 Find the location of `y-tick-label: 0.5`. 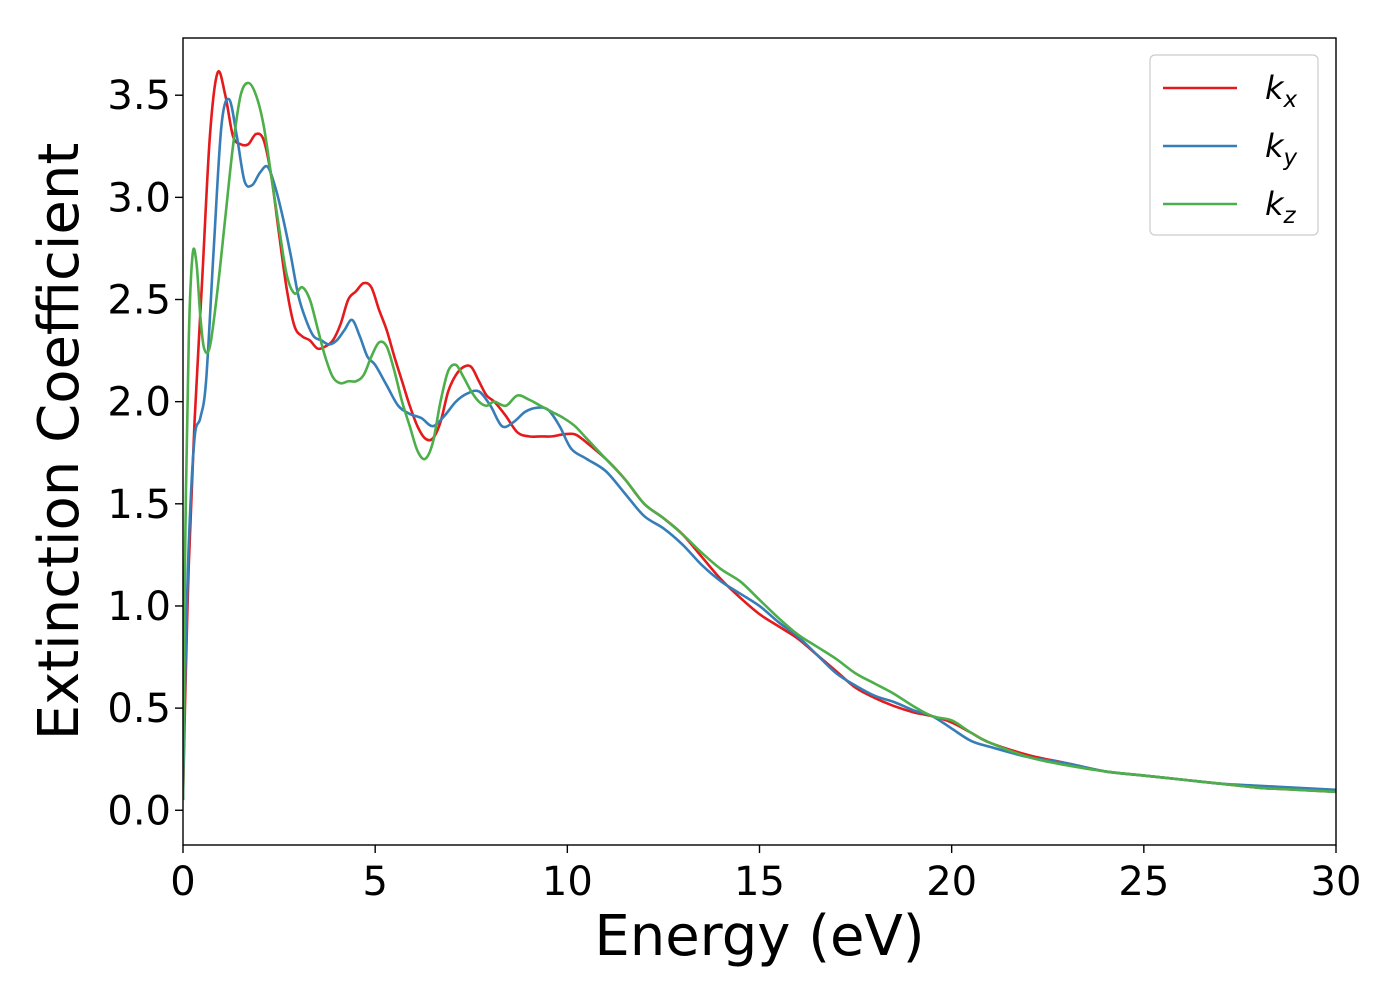

y-tick-label: 0.5 is located at coordinates (139, 709).